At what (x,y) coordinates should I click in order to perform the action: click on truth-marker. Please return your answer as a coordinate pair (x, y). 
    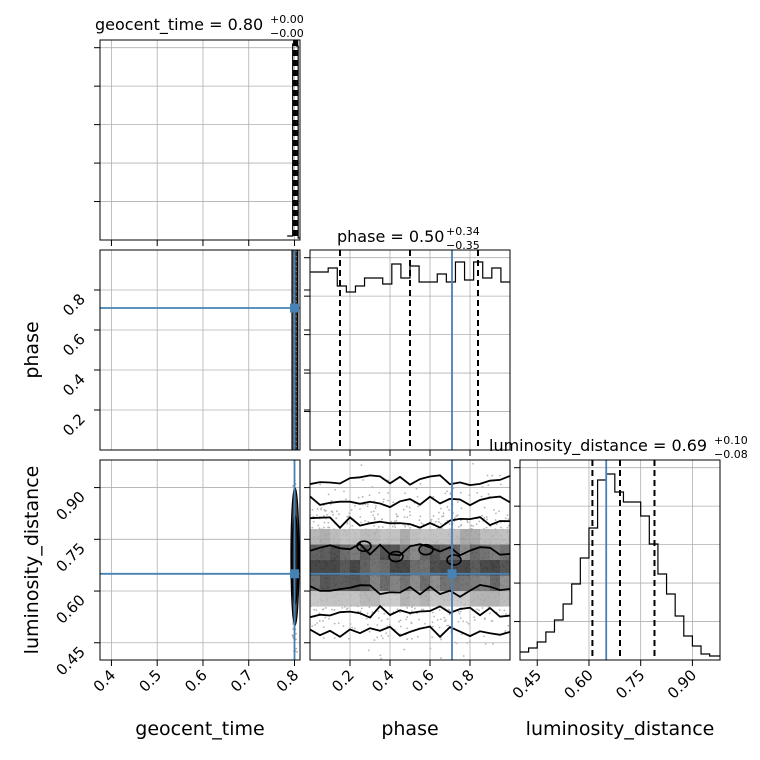
    Looking at the image, I should click on (295, 308).